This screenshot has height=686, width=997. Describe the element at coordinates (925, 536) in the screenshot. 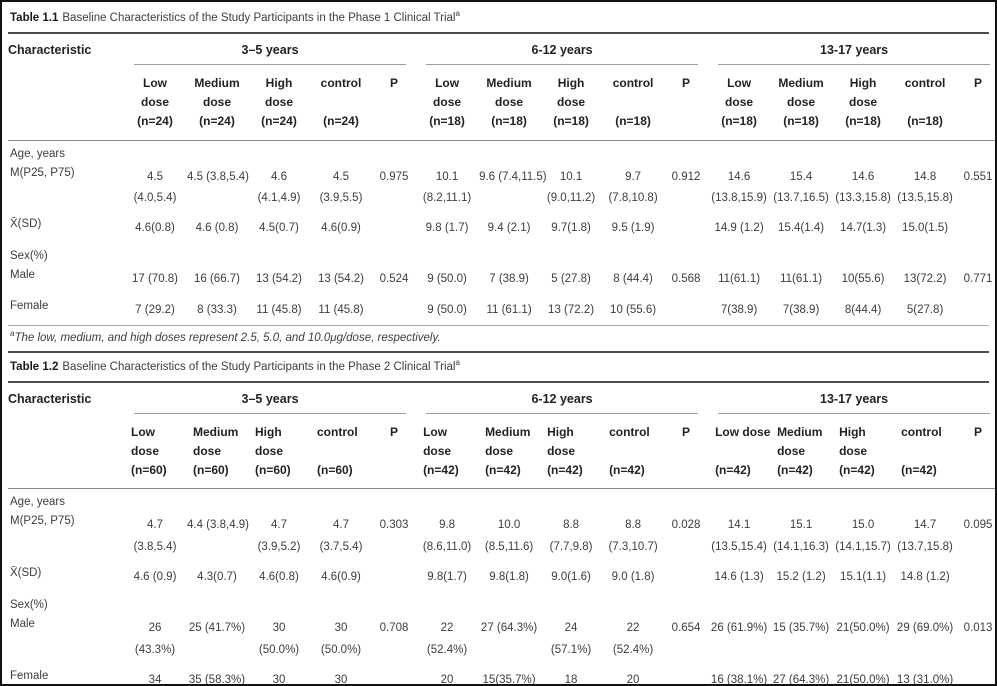

I see `data-cell: 14.7 (13.7,15.8)` at that location.